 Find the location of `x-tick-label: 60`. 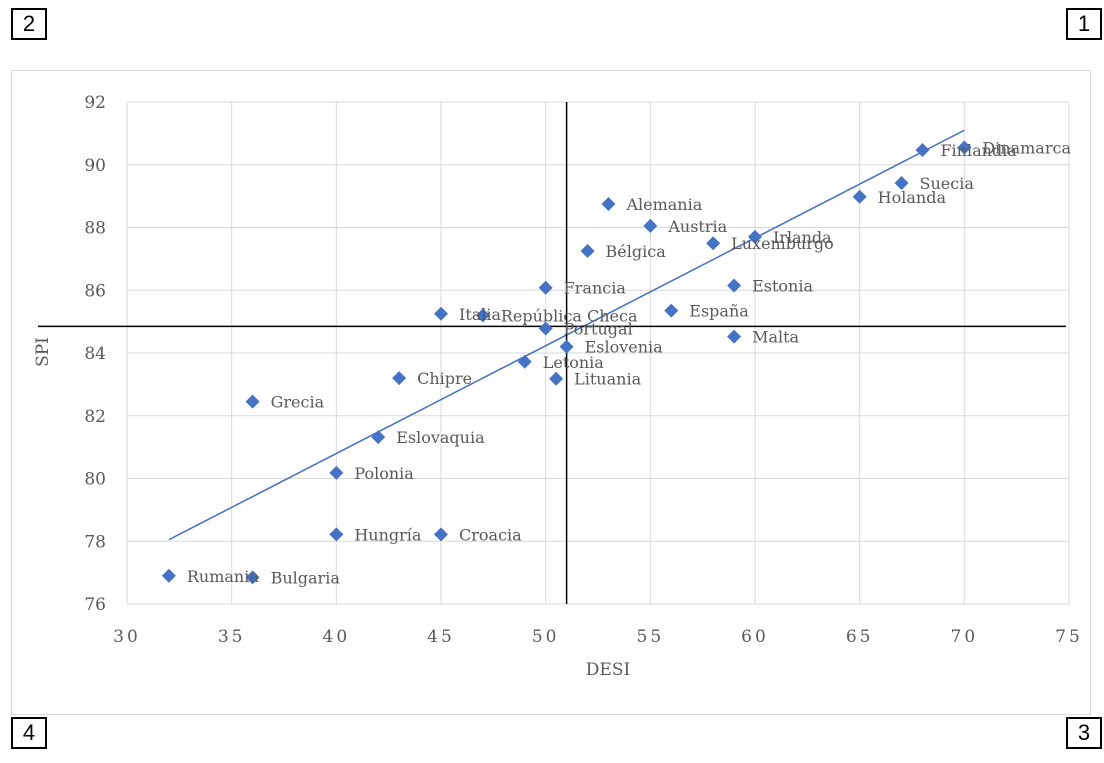

x-tick-label: 60 is located at coordinates (755, 637).